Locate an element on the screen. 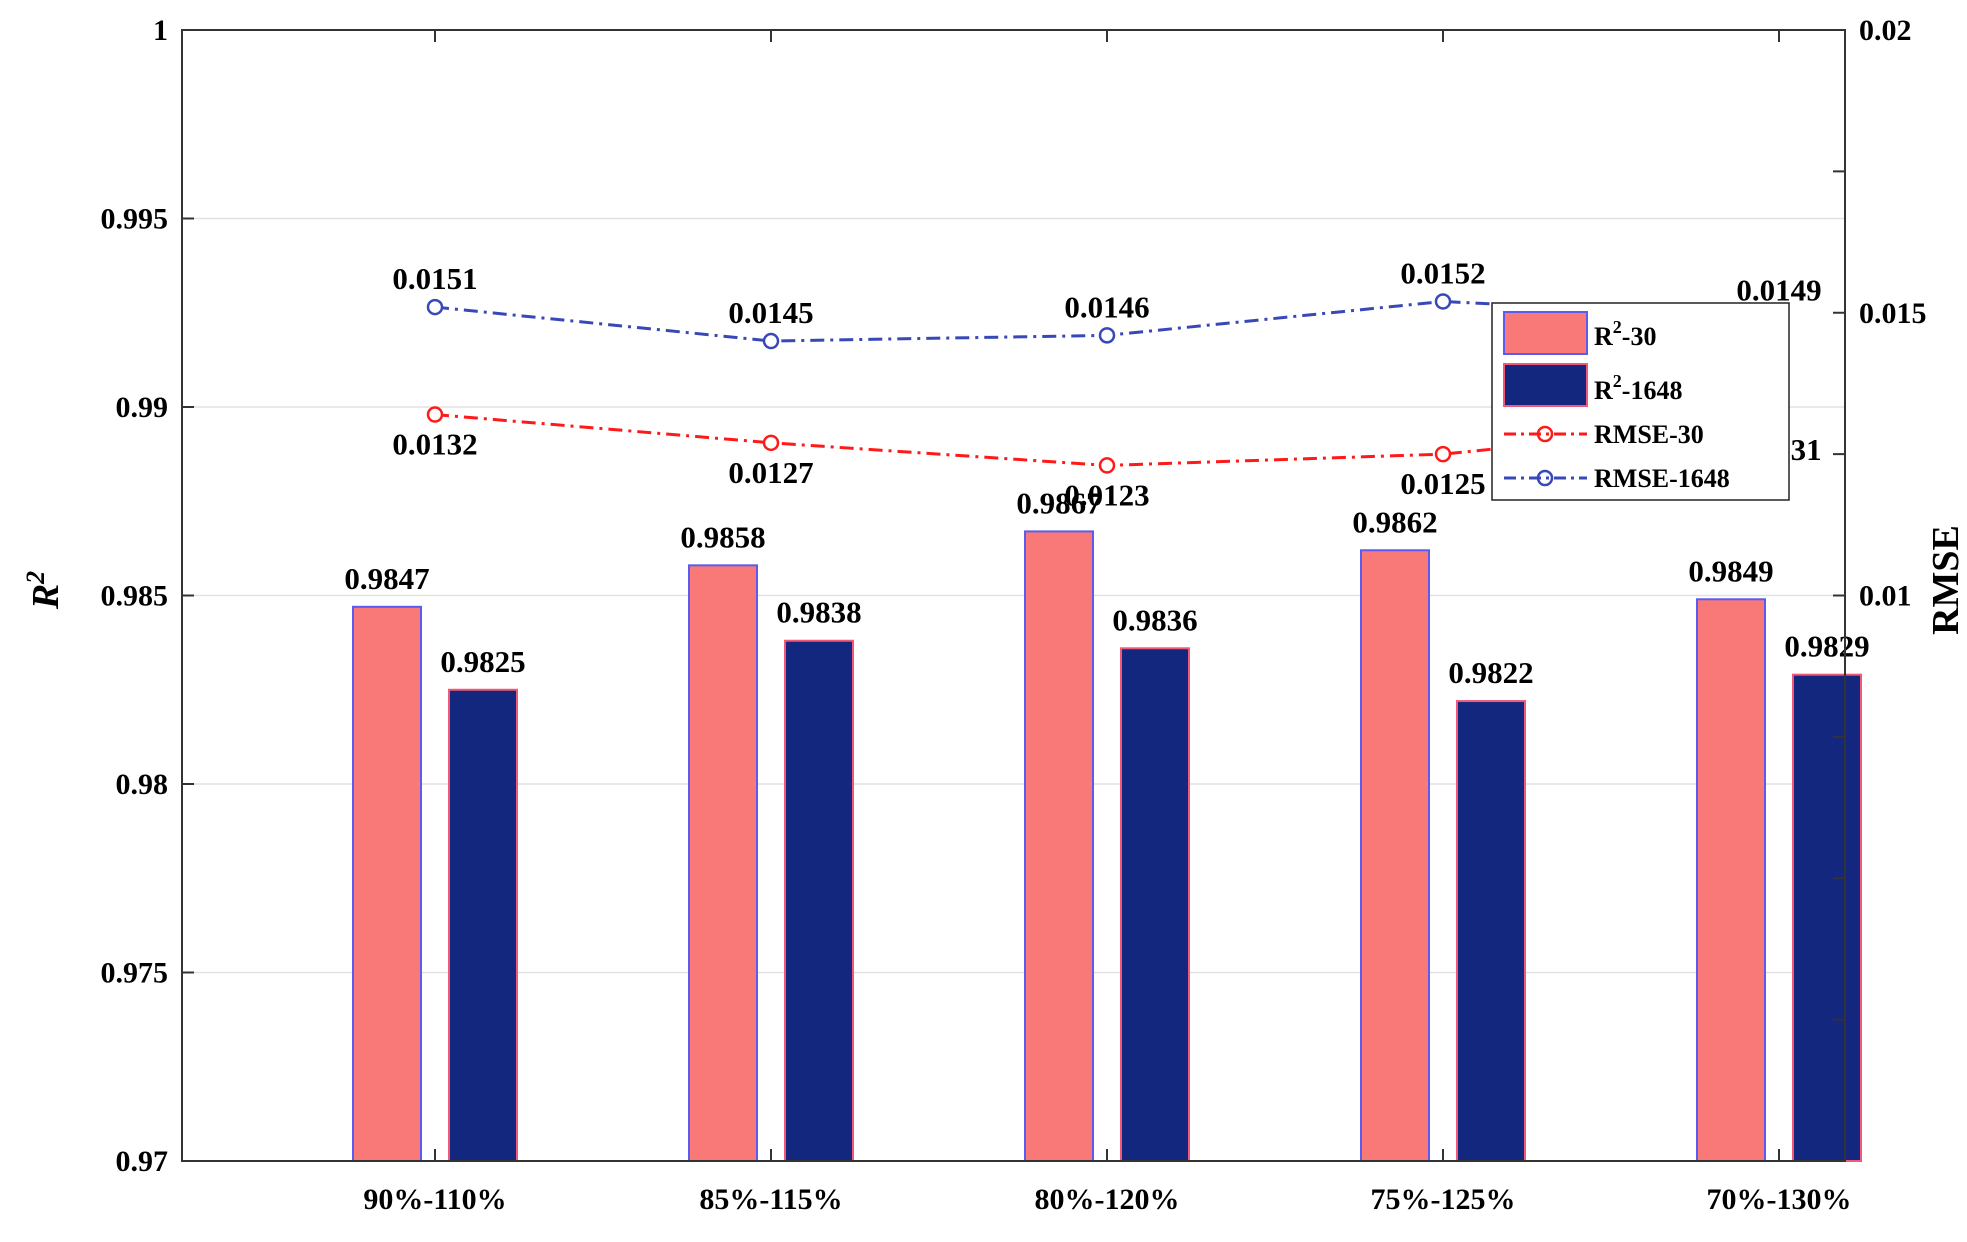 The width and height of the screenshot is (1967, 1242). y-tick-label: 0.97 is located at coordinates (142, 1161).